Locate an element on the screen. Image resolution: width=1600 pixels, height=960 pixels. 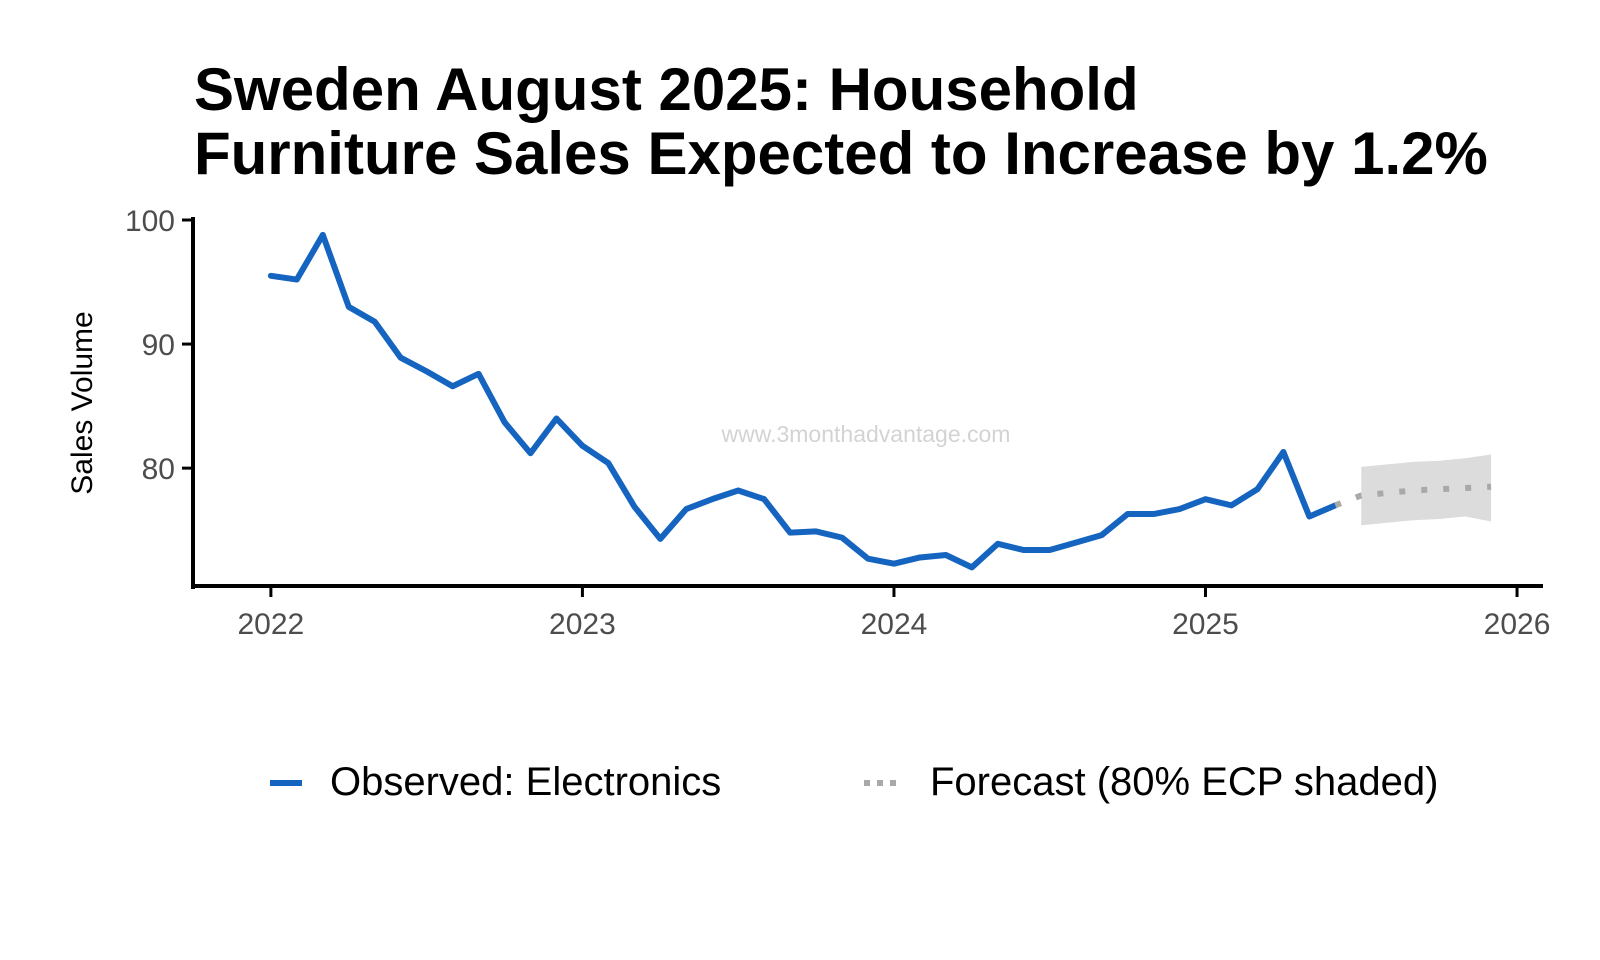
x-tick-label: 2022 is located at coordinates (271, 624).